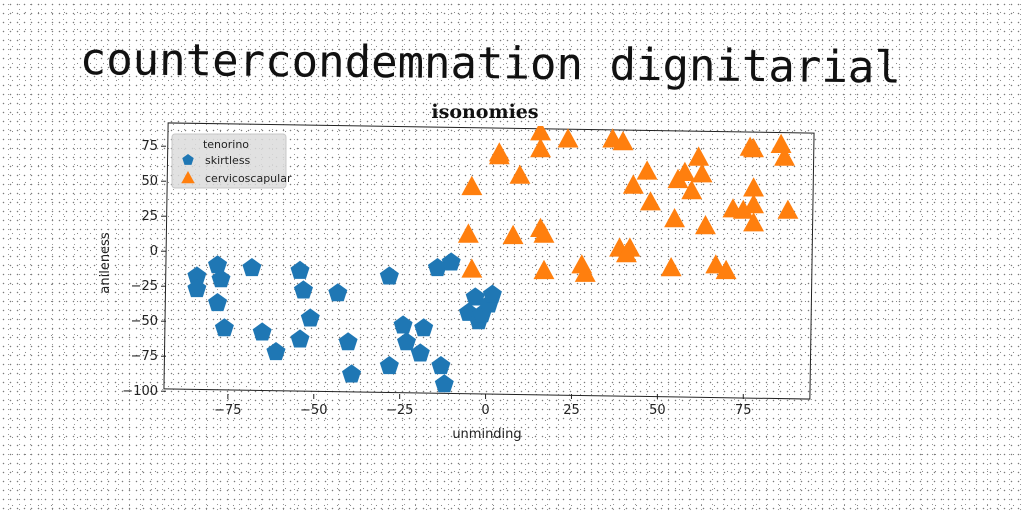  What do you see at coordinates (227, 410) in the screenshot?
I see `x-tick-label: −75` at bounding box center [227, 410].